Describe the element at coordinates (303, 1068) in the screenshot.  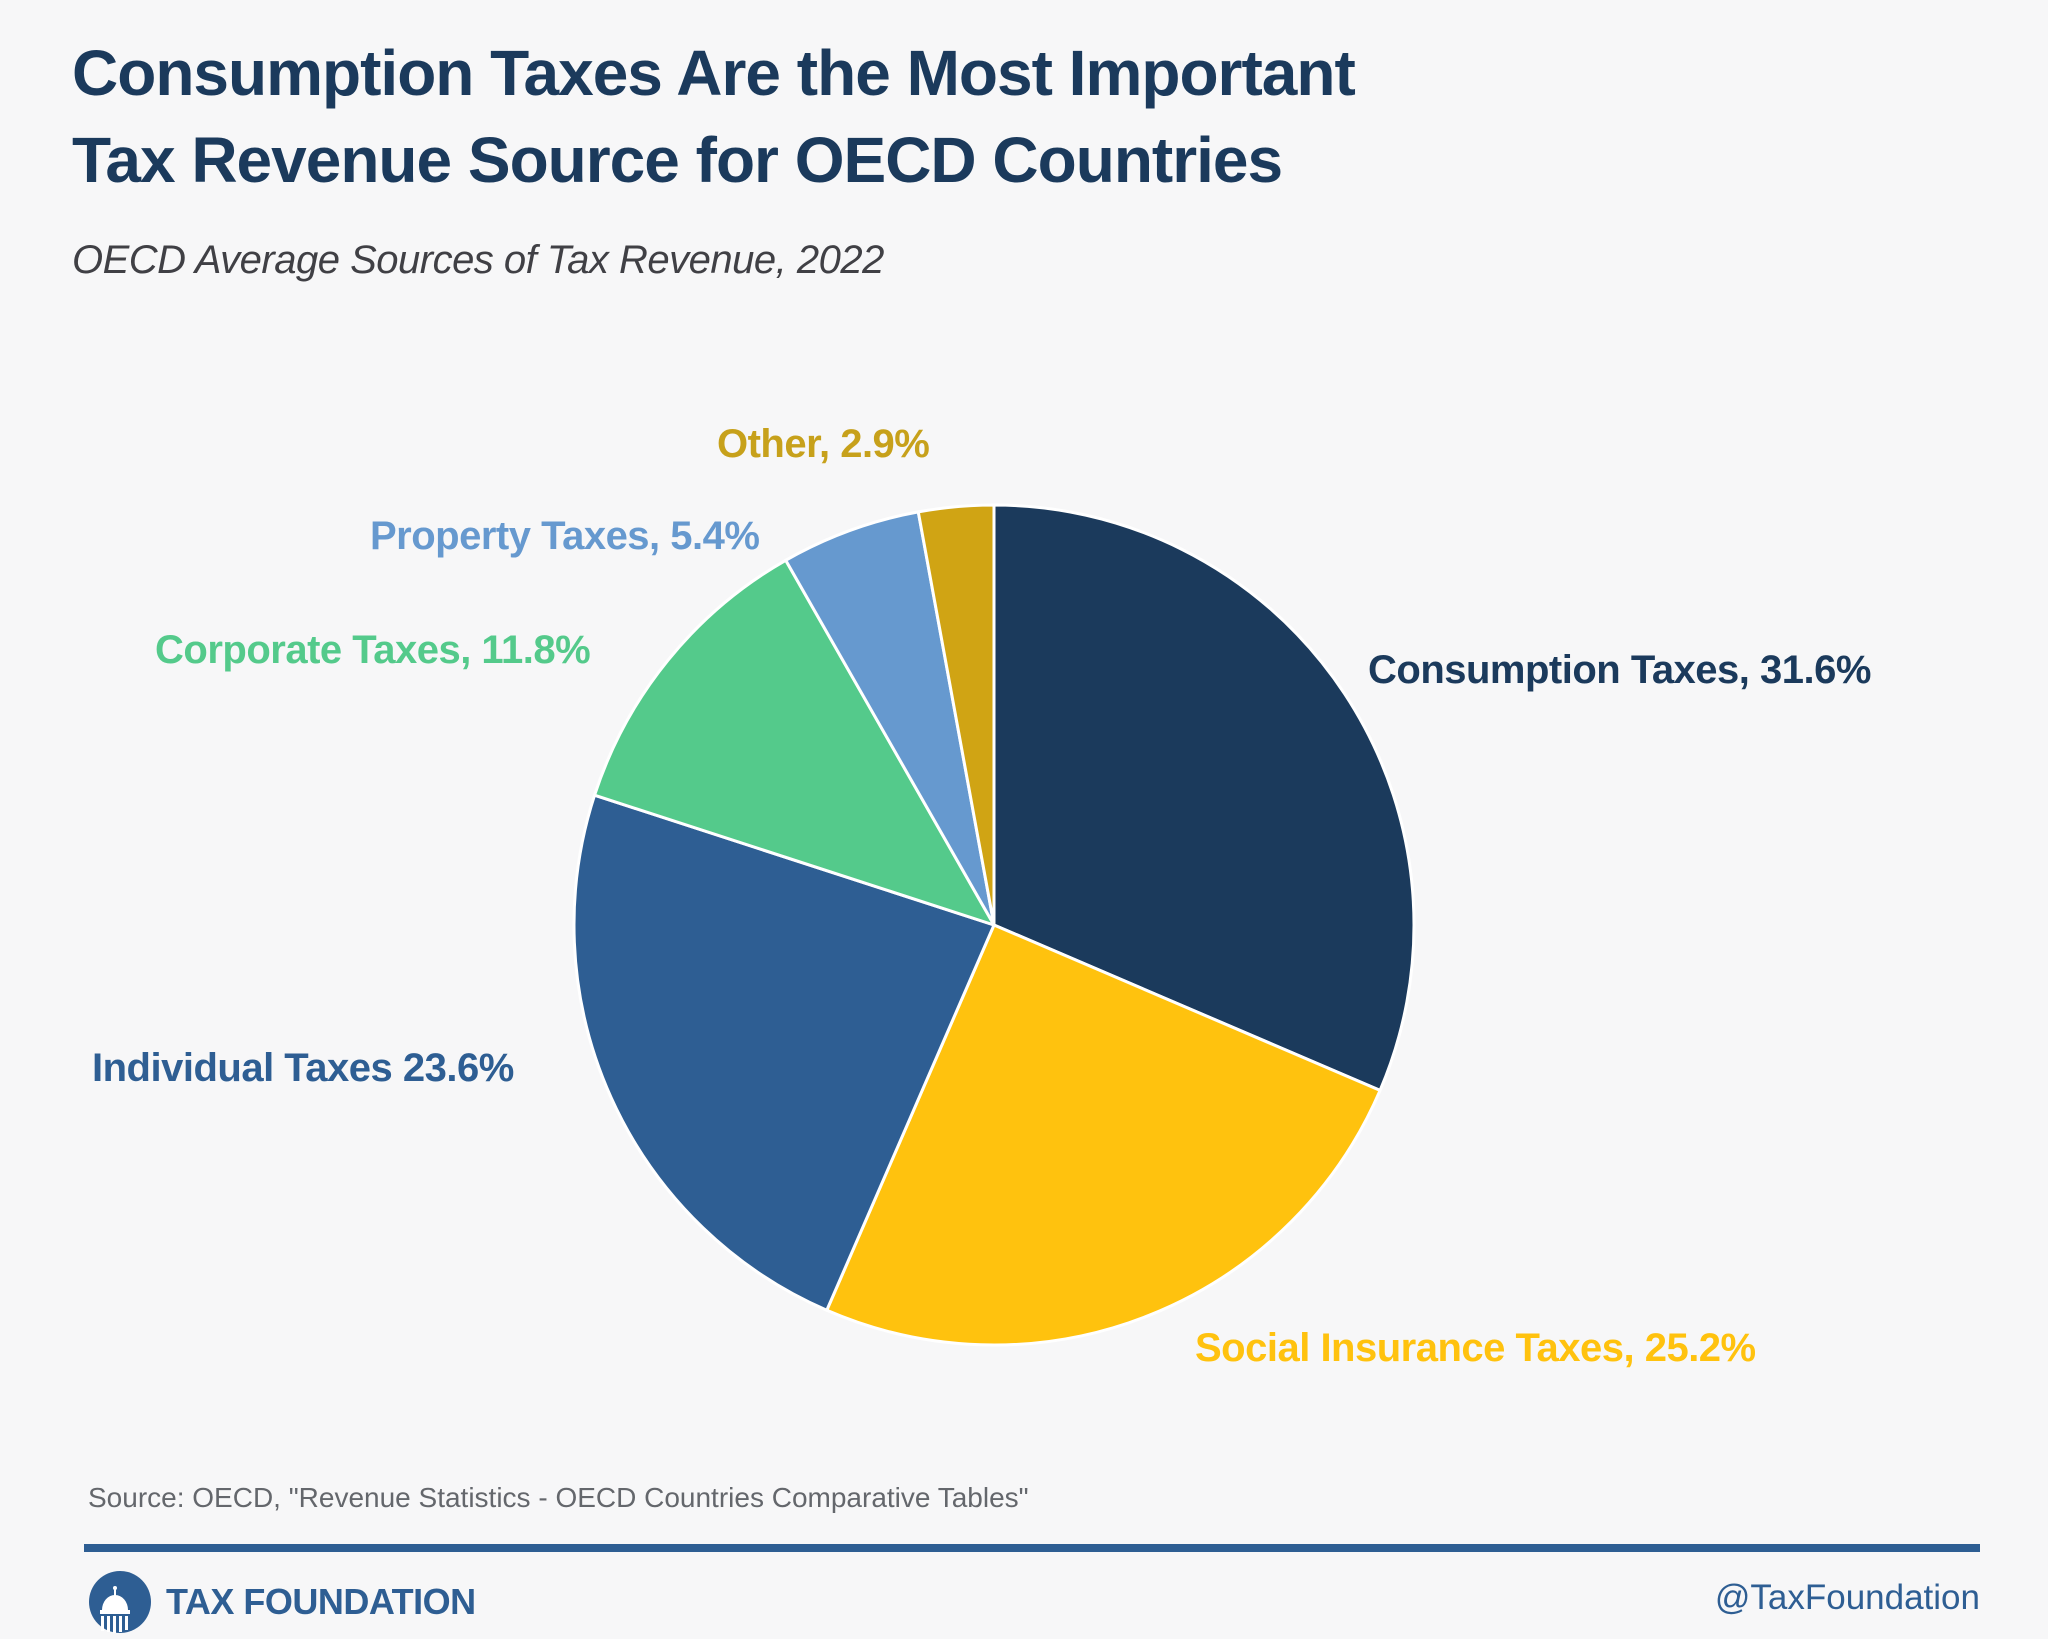
I see `pie-label-individual-taxes: Individual Taxes 23.6%` at that location.